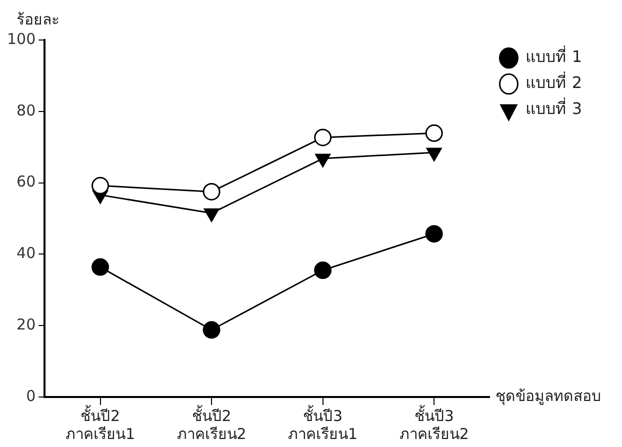  Describe the element at coordinates (26, 181) in the screenshot. I see `y-tick-label: 60` at that location.